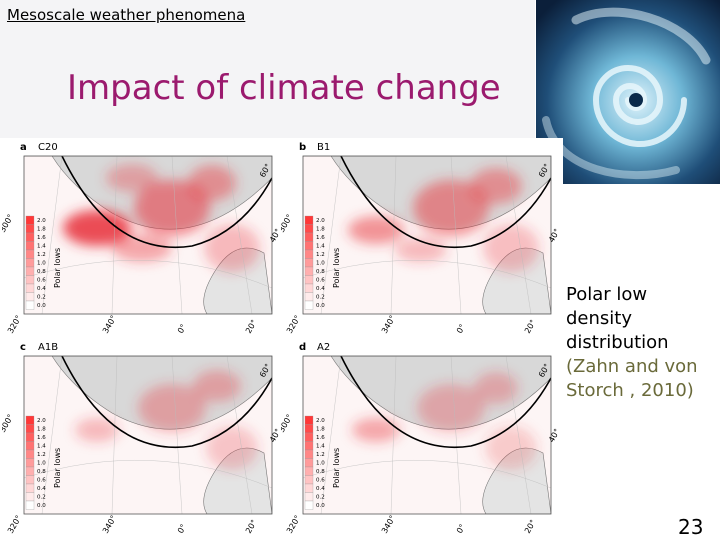  I want to click on panel-letter: b, so click(302, 147).